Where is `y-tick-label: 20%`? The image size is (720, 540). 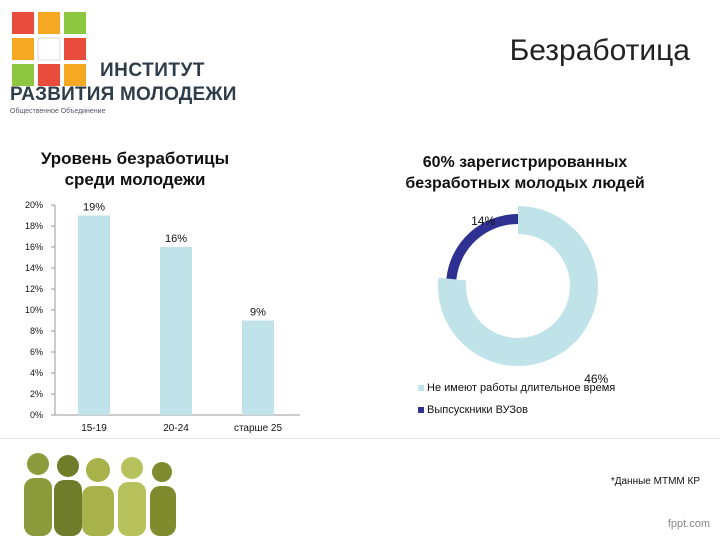 y-tick-label: 20% is located at coordinates (34, 205).